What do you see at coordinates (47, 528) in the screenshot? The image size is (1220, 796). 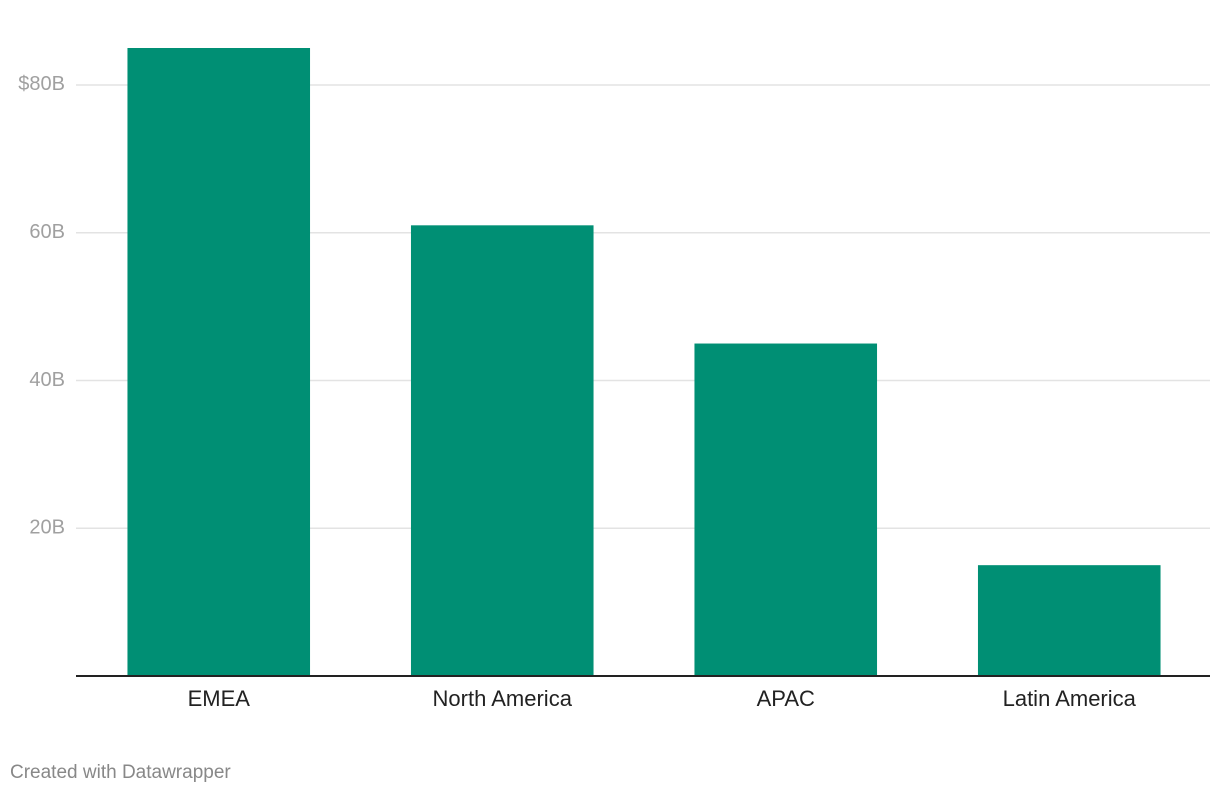 I see `y-tick-label: 20B` at bounding box center [47, 528].